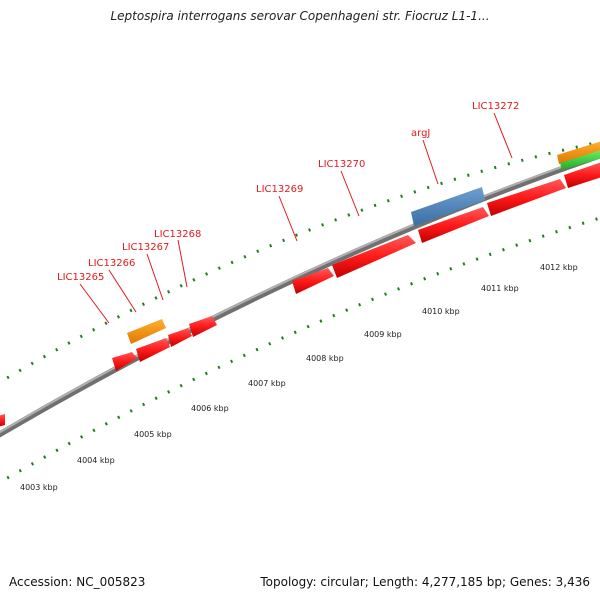 This screenshot has width=600, height=600. I want to click on gene-cds-partial-left, so click(2, 420).